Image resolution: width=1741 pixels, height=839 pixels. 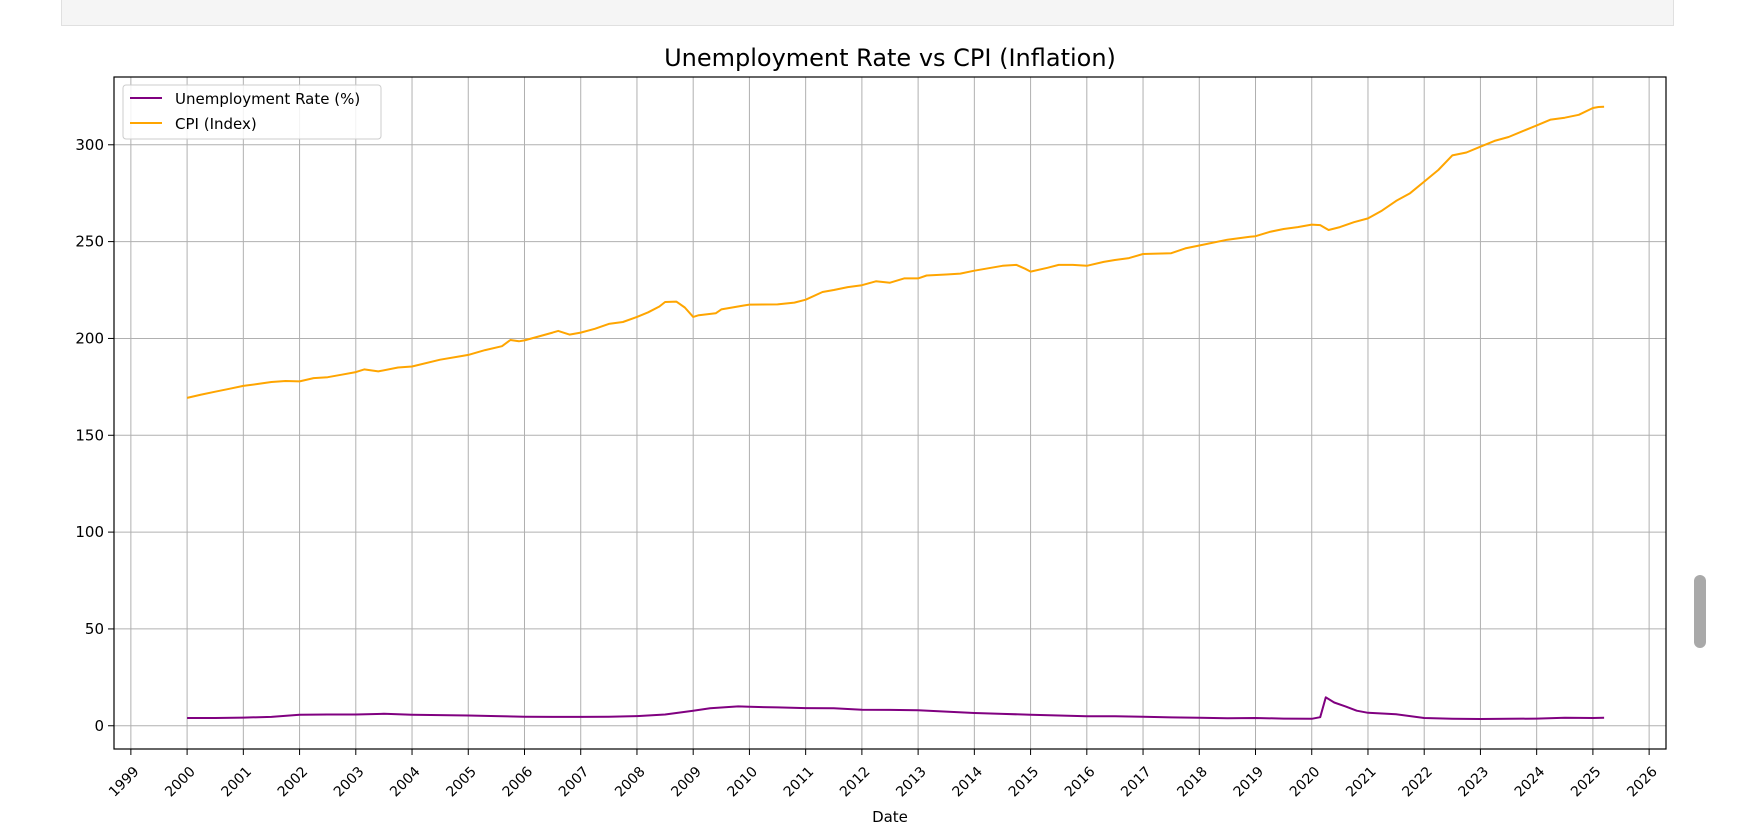 I want to click on x-tick-label: 2023, so click(x=1474, y=782).